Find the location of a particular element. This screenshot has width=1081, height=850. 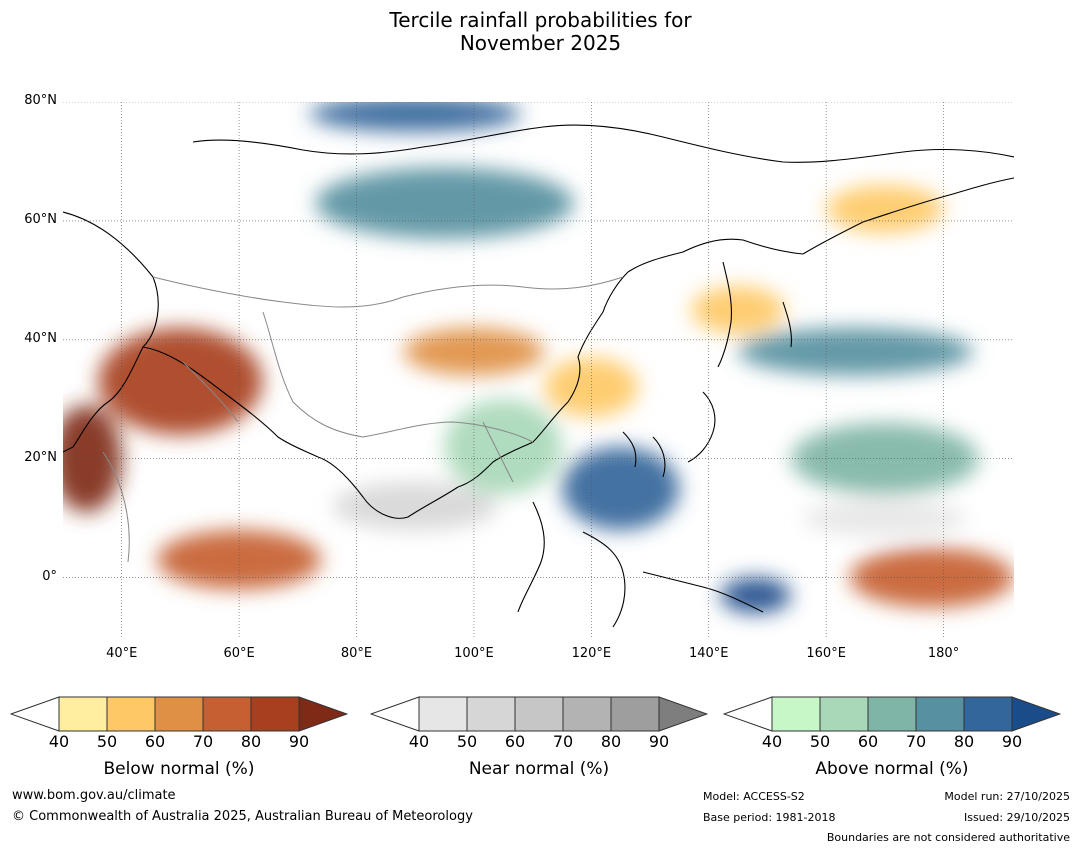

colorbar-near-upper-extend is located at coordinates (683, 714).